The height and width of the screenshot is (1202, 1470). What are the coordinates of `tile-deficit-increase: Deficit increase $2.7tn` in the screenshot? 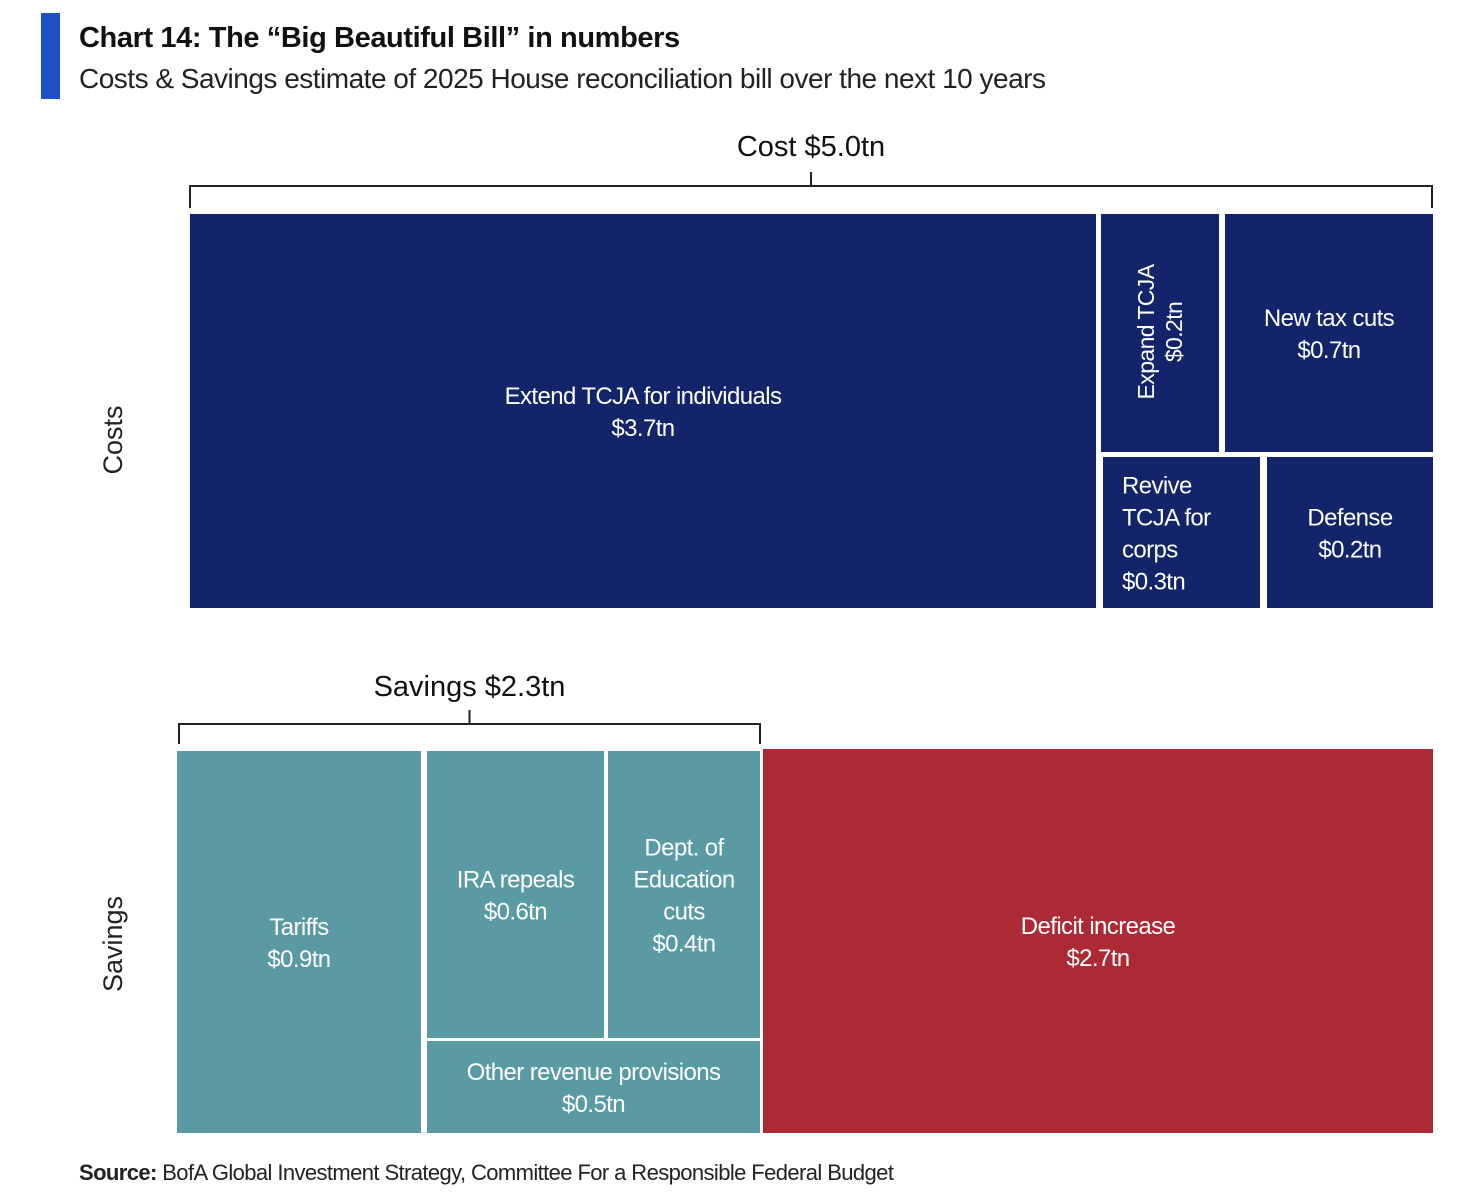 It's located at (1098, 941).